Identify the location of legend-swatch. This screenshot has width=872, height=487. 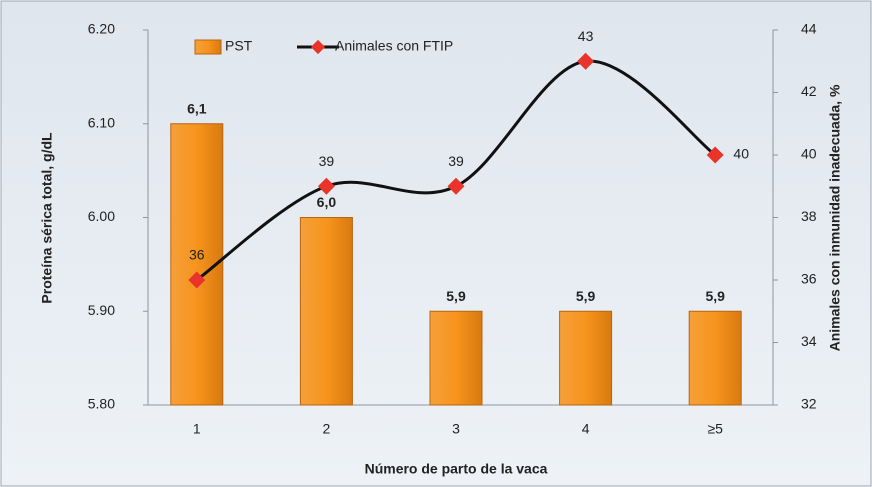
(208, 47).